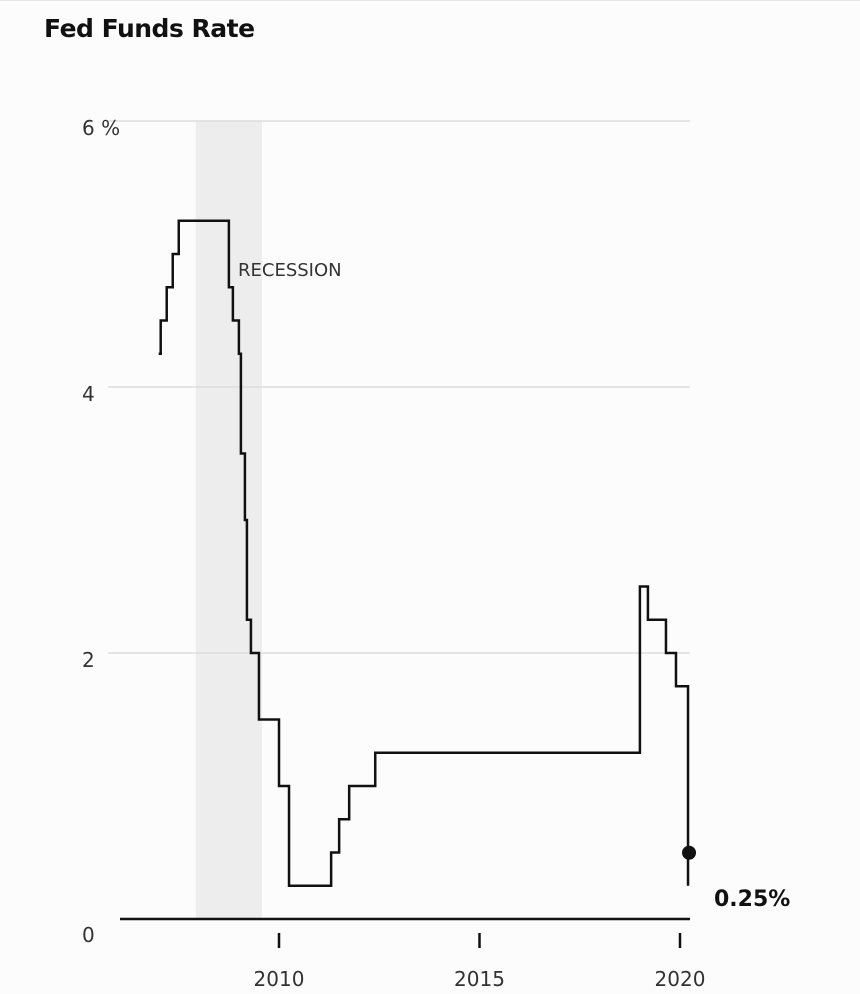 The height and width of the screenshot is (994, 860). Describe the element at coordinates (430, 0) in the screenshot. I see `top-divider` at that location.